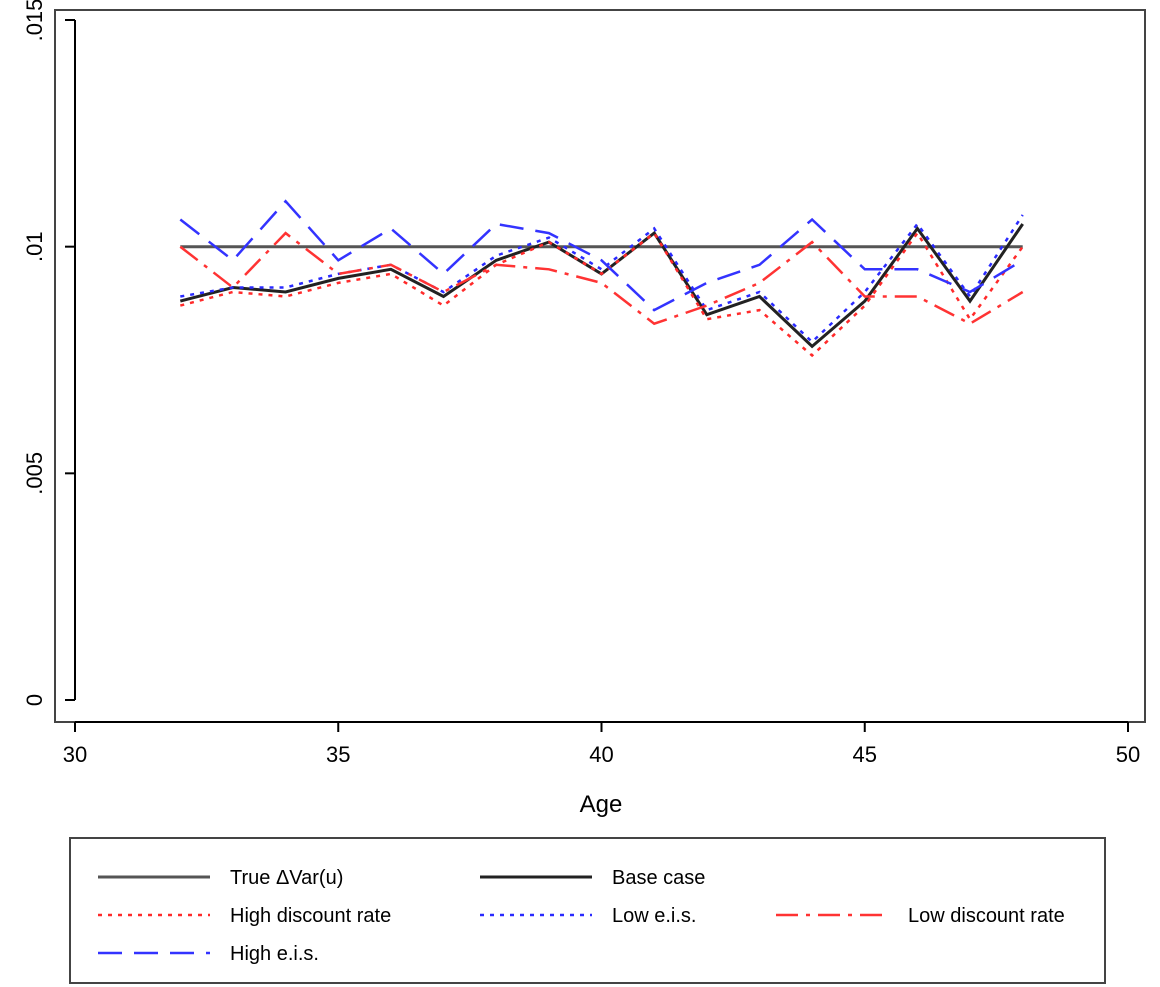 The image size is (1160, 987). What do you see at coordinates (48, 353) in the screenshot?
I see `y-ticks: 0 .005 .01 .015` at bounding box center [48, 353].